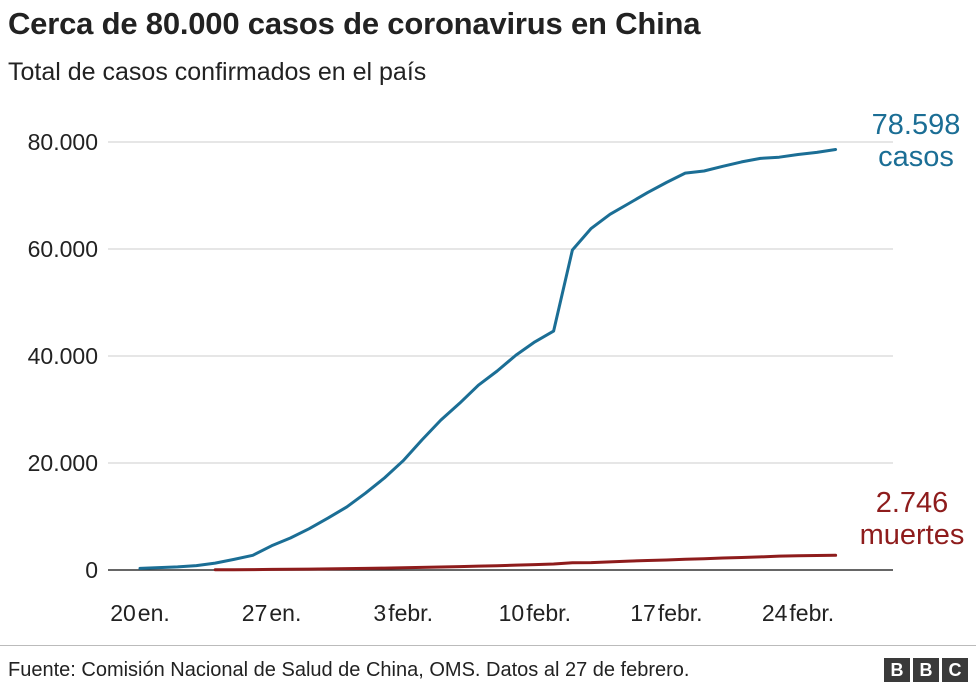  Describe the element at coordinates (798, 613) in the screenshot. I see `x-tick-label: 24febr.` at that location.